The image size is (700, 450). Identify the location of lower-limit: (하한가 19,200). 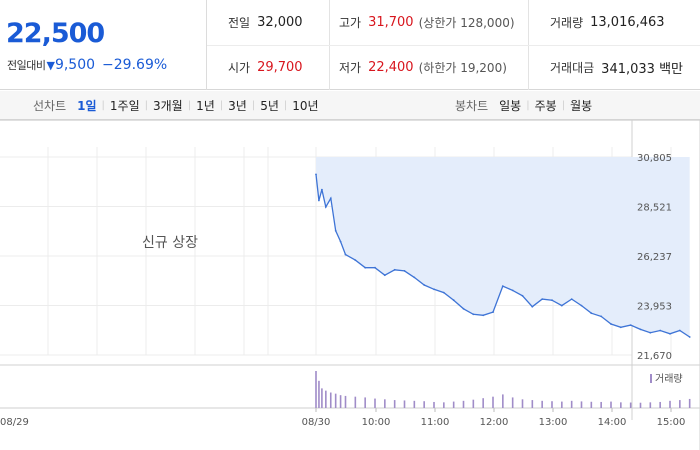
(462, 68).